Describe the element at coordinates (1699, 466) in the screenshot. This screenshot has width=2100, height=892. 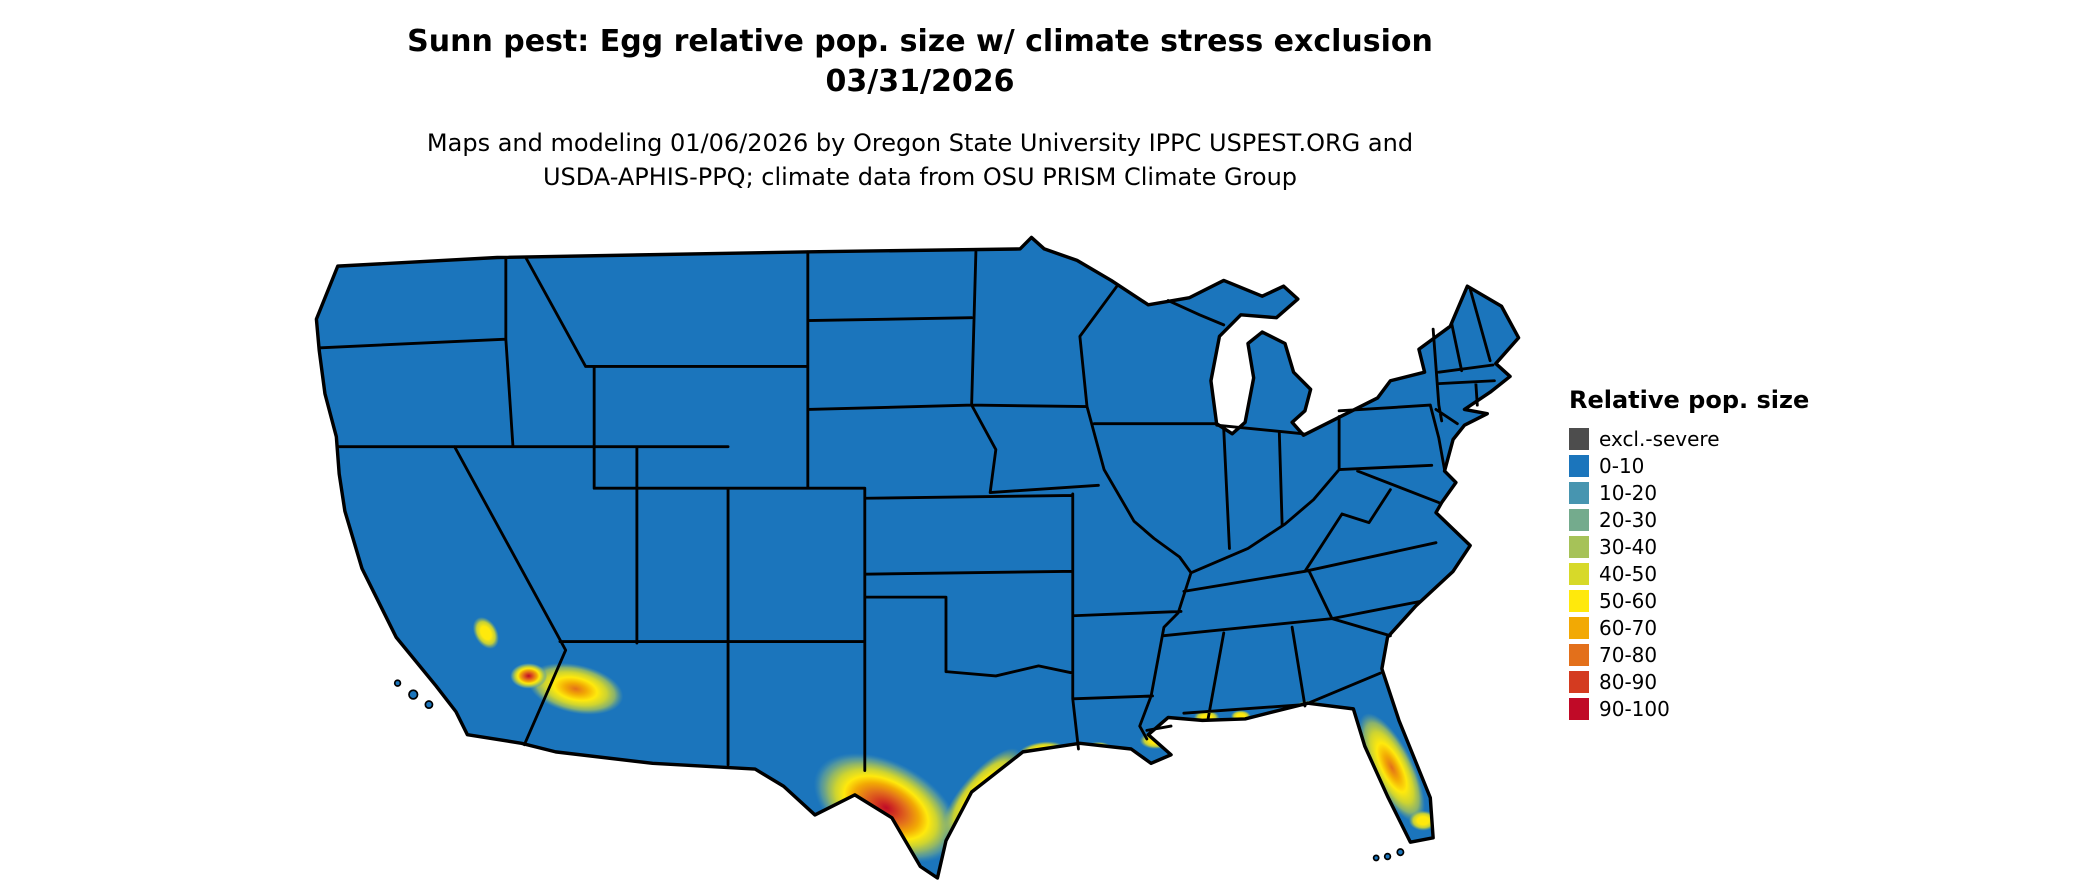
I see `legend-item: 0-10` at that location.